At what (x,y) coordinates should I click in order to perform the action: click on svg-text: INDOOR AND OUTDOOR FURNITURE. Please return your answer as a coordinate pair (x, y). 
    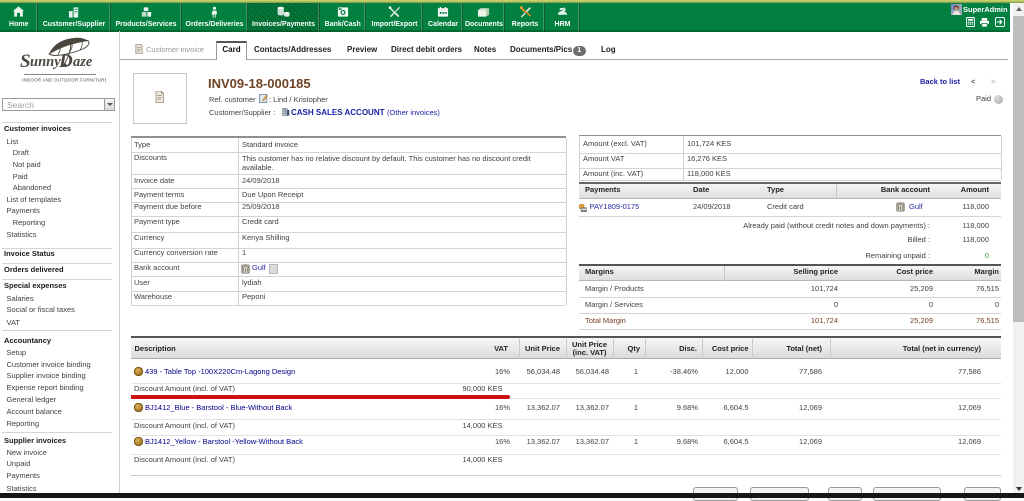
    Looking at the image, I should click on (64, 80).